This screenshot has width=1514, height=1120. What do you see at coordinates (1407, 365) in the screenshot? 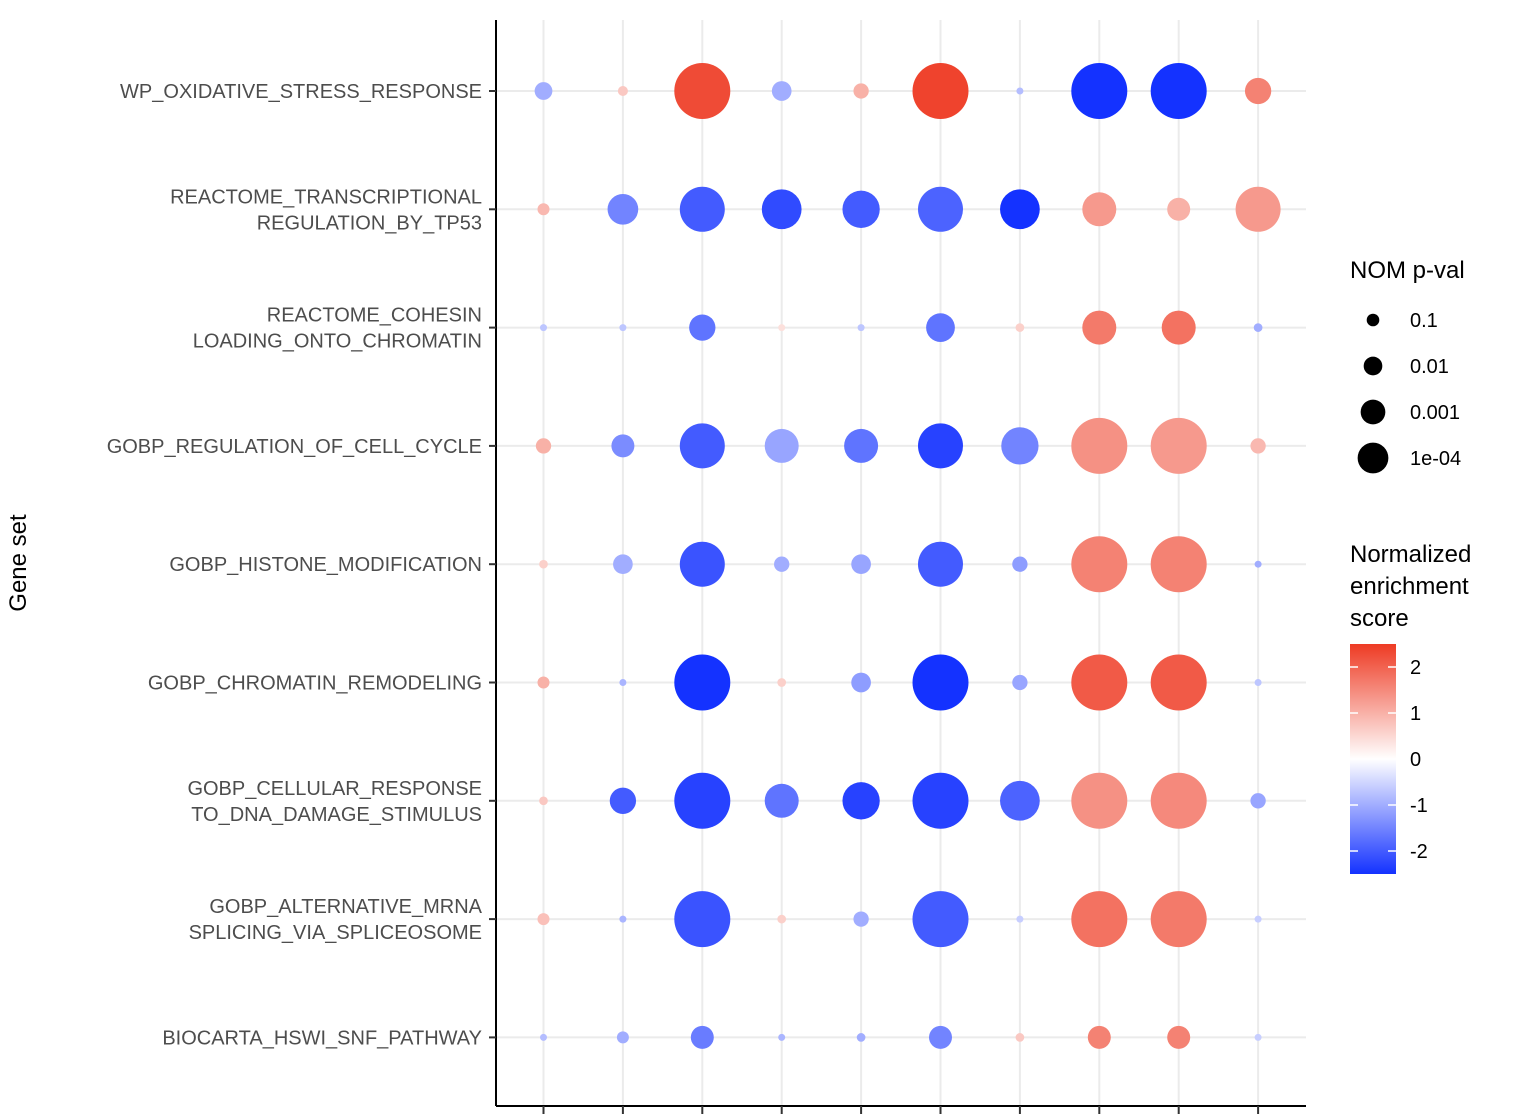
I see `size-legend: NOM p-val 0.1 0.01 0.001 1e-04` at bounding box center [1407, 365].